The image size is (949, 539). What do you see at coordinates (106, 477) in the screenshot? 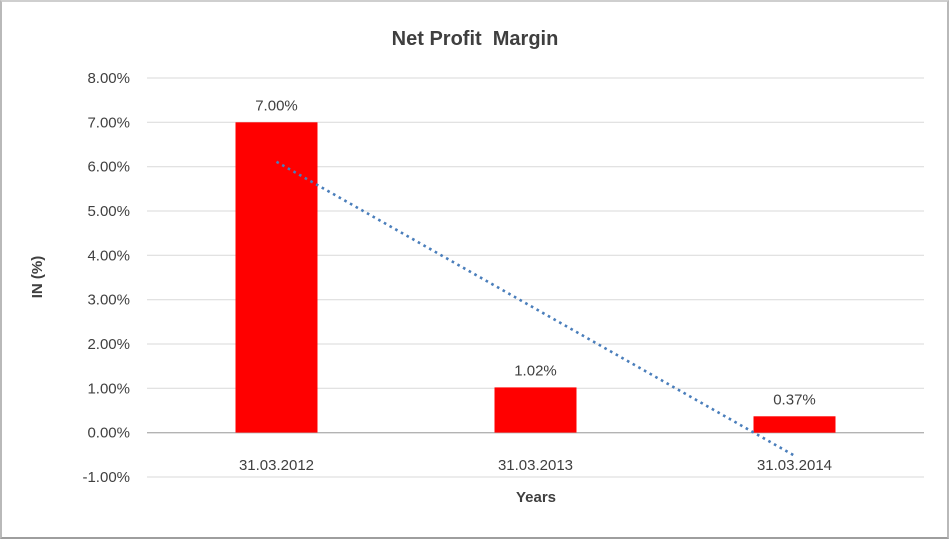
I see `y-tick-label: -1.00%` at bounding box center [106, 477].